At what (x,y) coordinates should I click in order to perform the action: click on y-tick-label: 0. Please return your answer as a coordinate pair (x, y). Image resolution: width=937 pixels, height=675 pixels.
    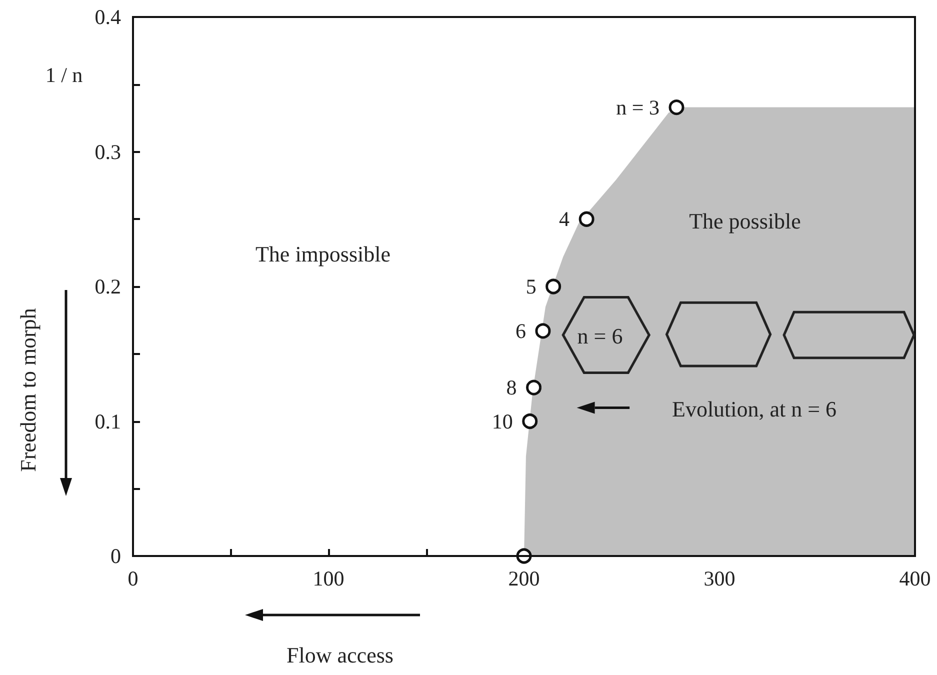
    Looking at the image, I should click on (115, 556).